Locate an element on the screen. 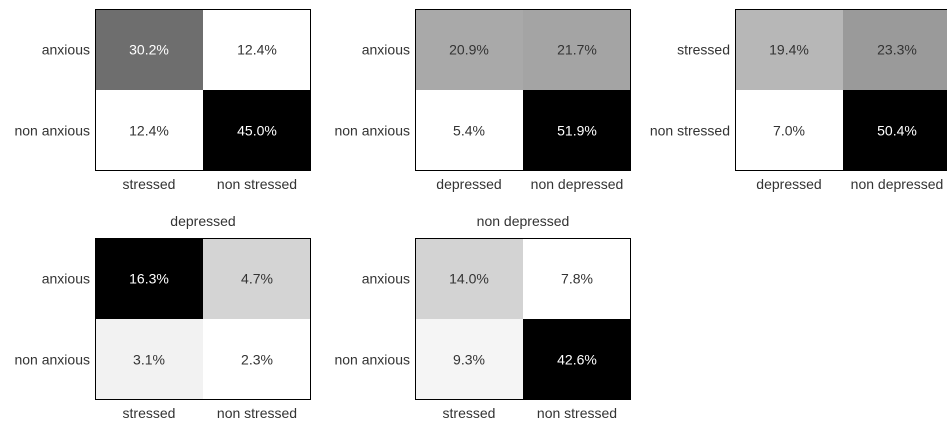 The image size is (947, 428). cell-value-label: 50.4% is located at coordinates (897, 131).